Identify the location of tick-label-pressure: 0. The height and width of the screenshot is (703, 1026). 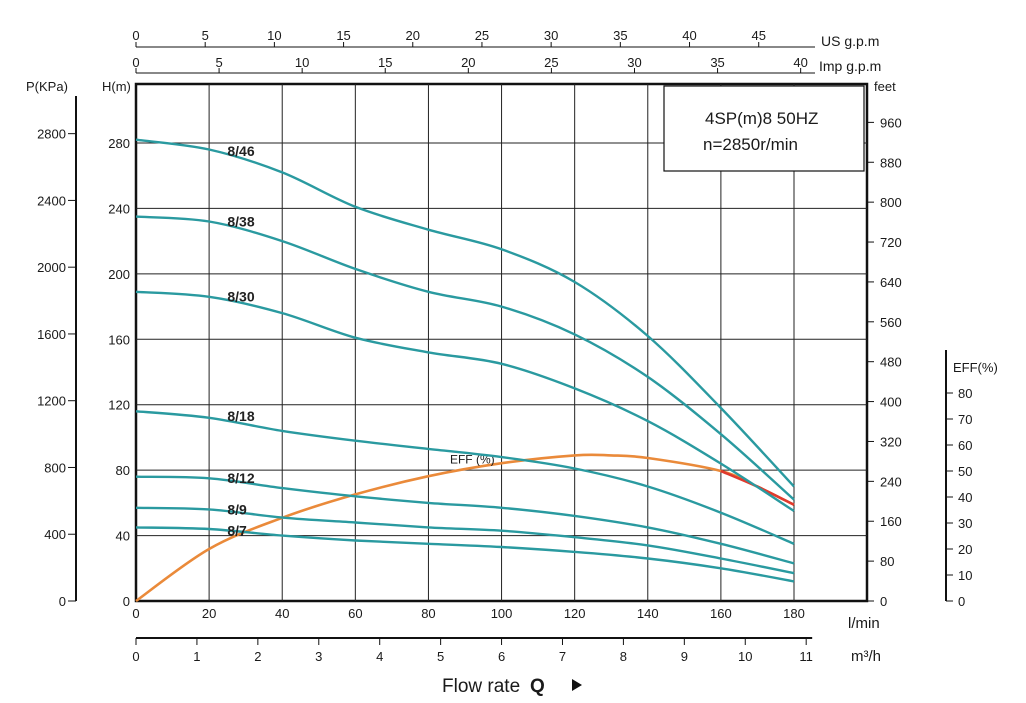
(62, 601).